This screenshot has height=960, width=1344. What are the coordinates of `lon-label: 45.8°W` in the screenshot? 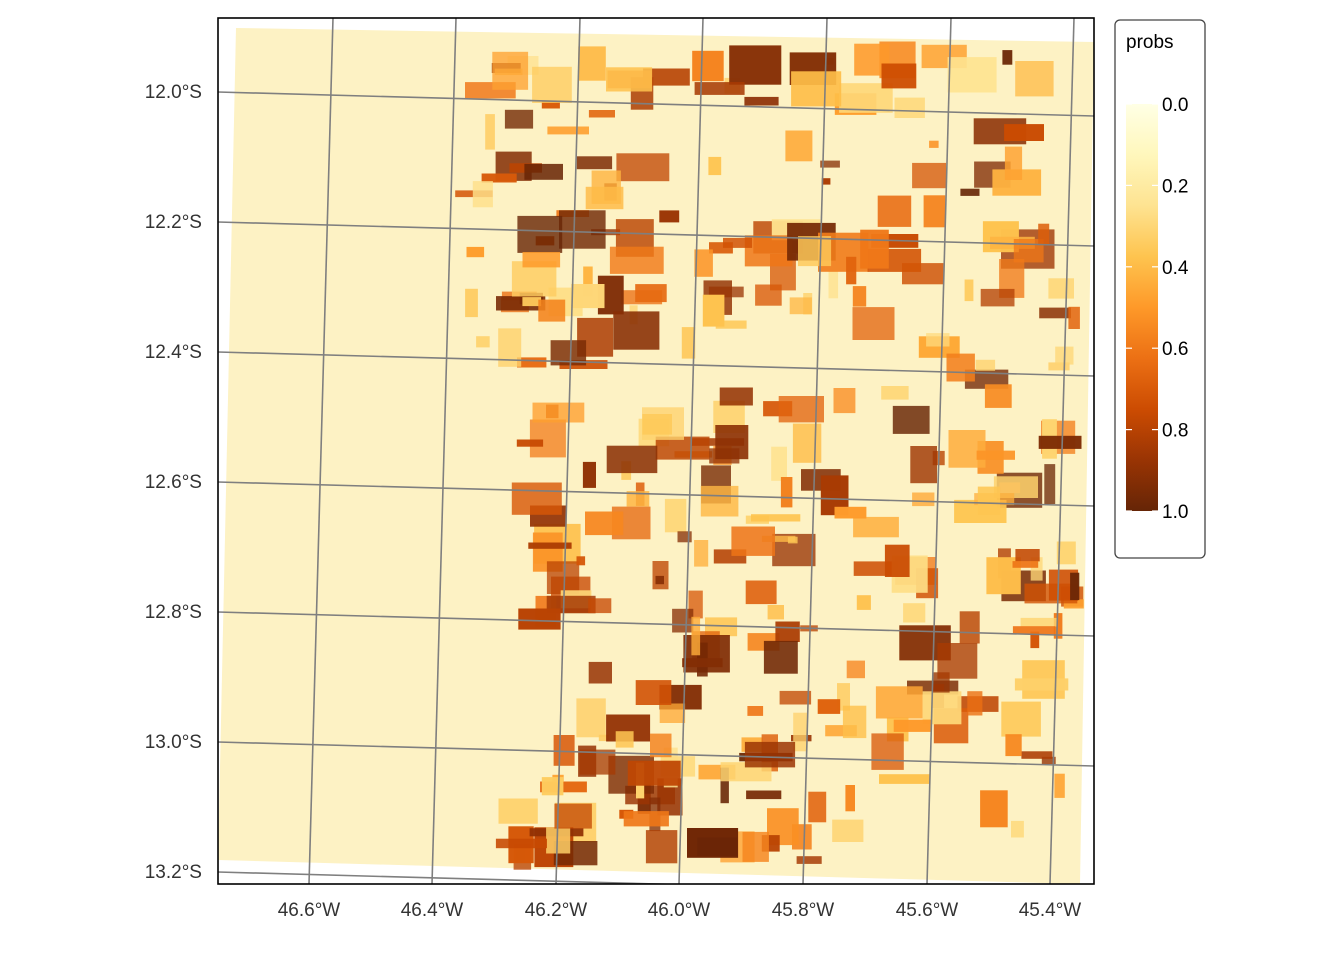 It's located at (803, 910).